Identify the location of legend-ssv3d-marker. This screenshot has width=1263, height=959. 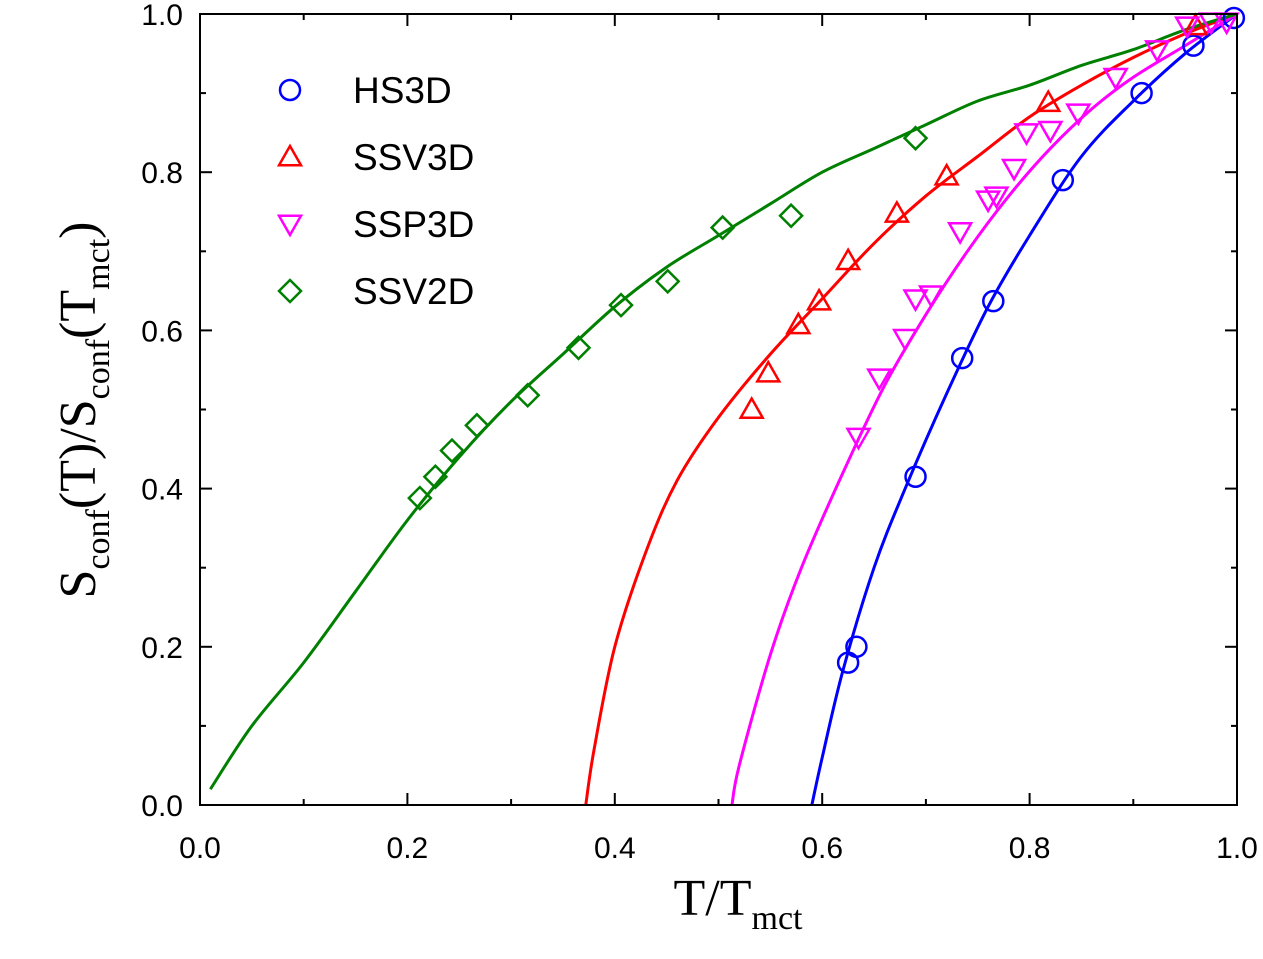
(290, 155).